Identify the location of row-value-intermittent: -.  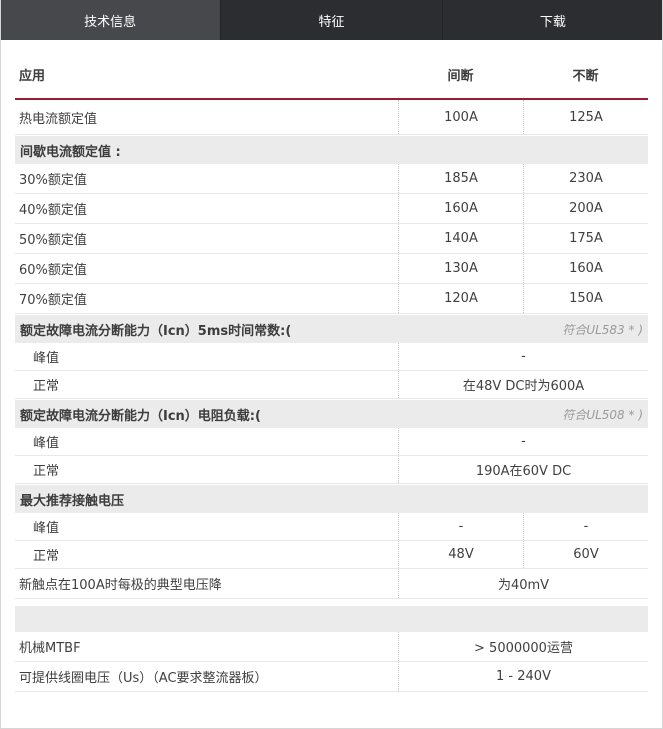
(460, 526).